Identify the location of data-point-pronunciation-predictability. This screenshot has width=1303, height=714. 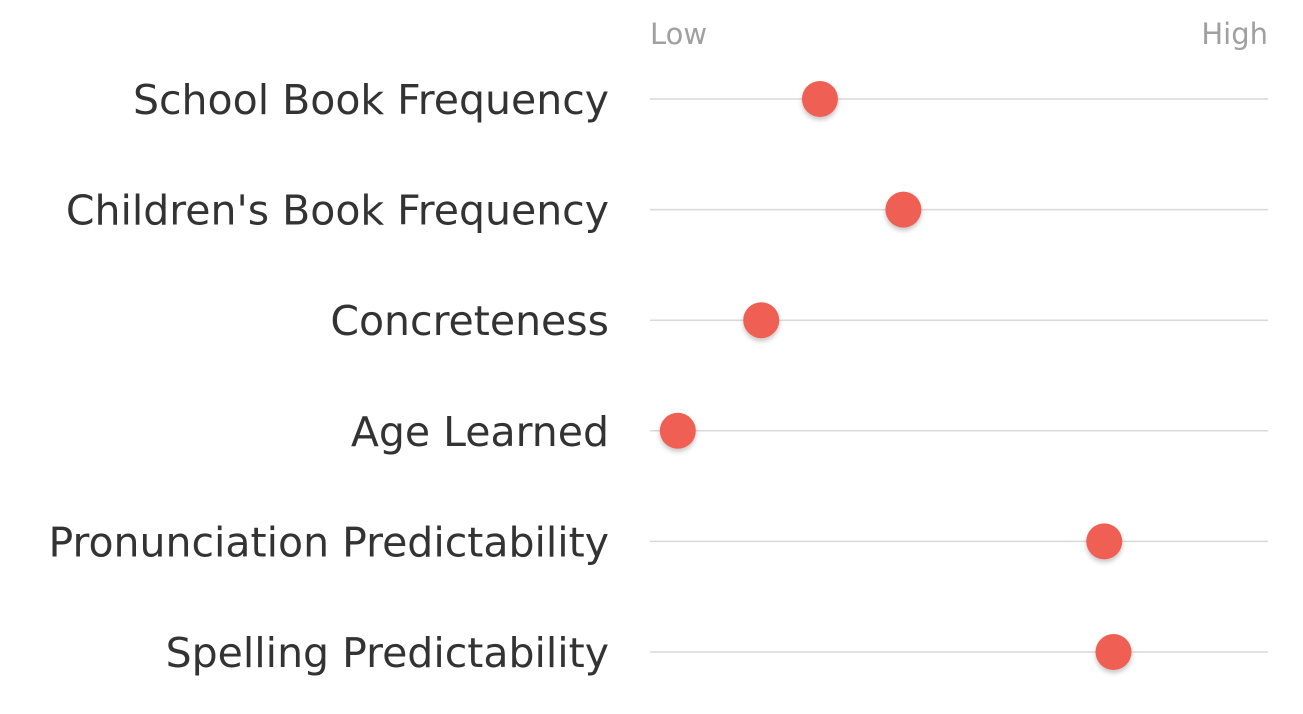
(1104, 541).